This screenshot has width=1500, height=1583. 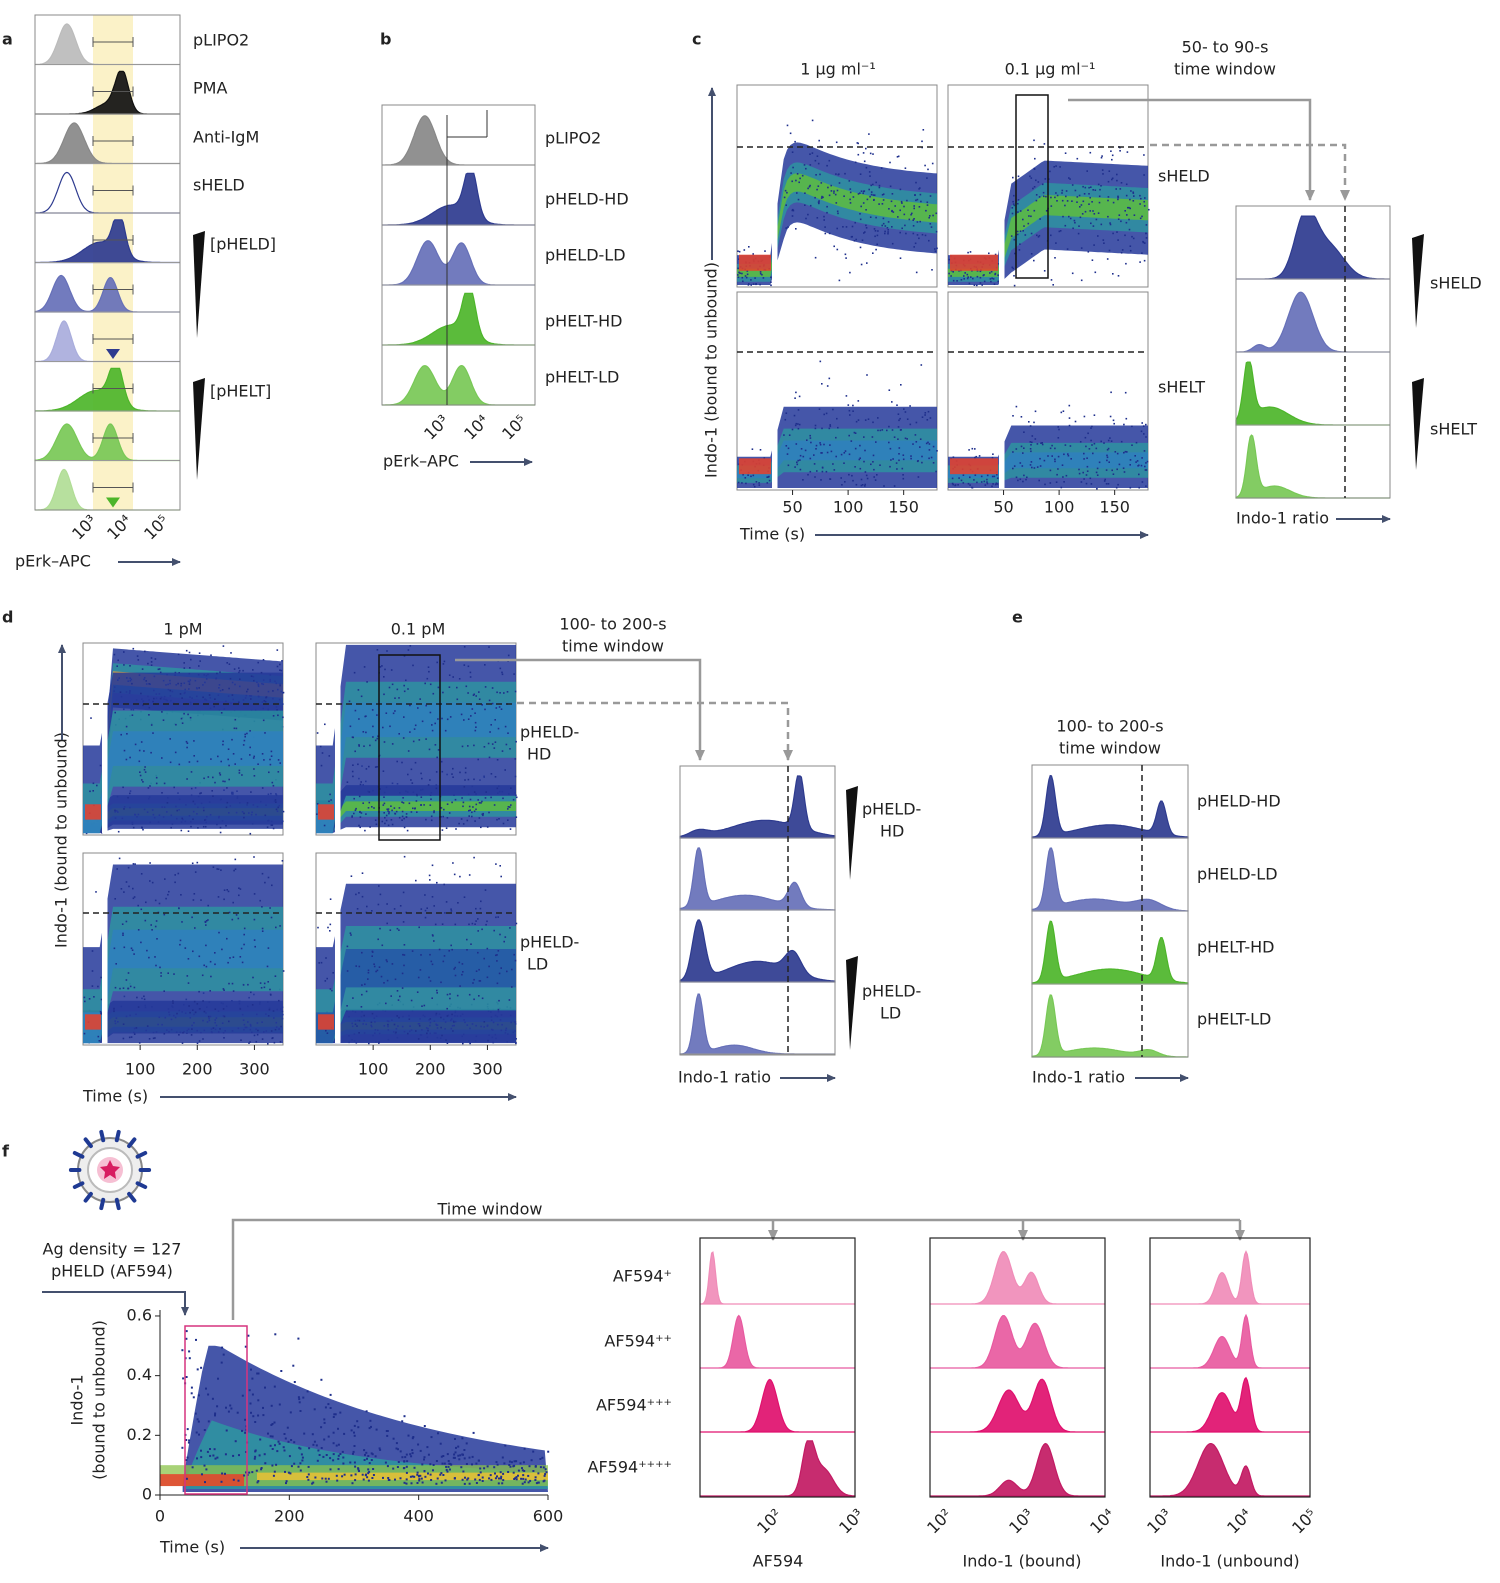 What do you see at coordinates (1235, 947) in the screenshot?
I see `label: pHELT-HD` at bounding box center [1235, 947].